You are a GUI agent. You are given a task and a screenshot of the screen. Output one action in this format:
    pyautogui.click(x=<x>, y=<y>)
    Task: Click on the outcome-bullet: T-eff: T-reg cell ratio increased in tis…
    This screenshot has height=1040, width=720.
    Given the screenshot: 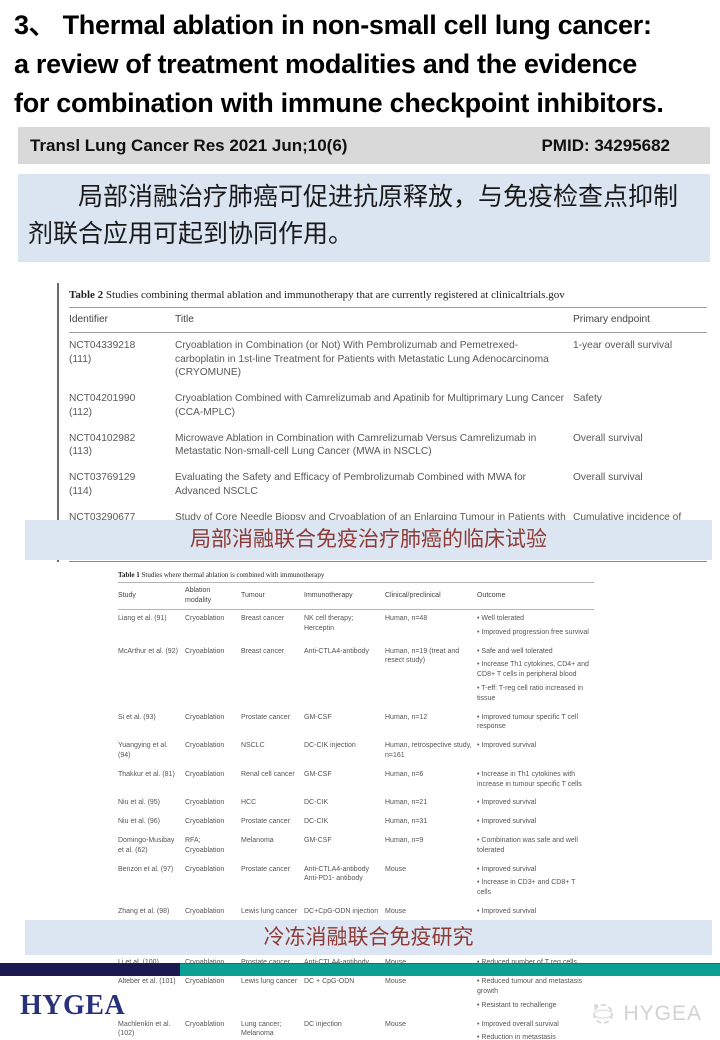 What is the action you would take?
    pyautogui.click(x=534, y=694)
    